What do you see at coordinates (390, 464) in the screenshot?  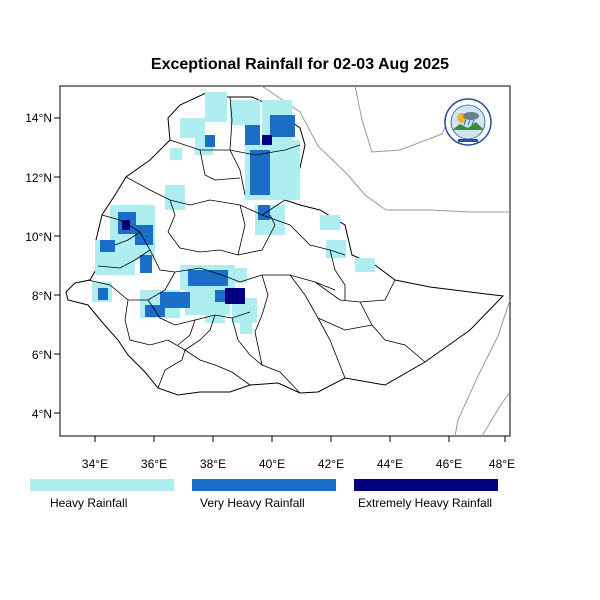 I see `lon-tick-label: 44°E` at bounding box center [390, 464].